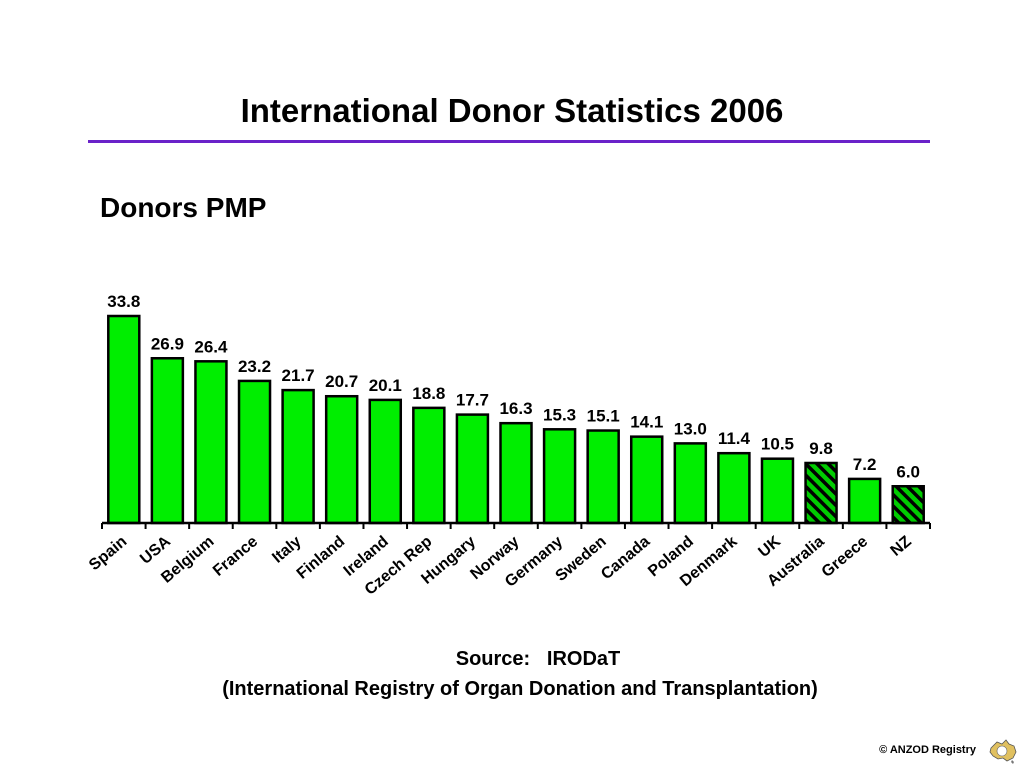 The width and height of the screenshot is (1024, 768). Describe the element at coordinates (777, 491) in the screenshot. I see `bar-uk` at that location.